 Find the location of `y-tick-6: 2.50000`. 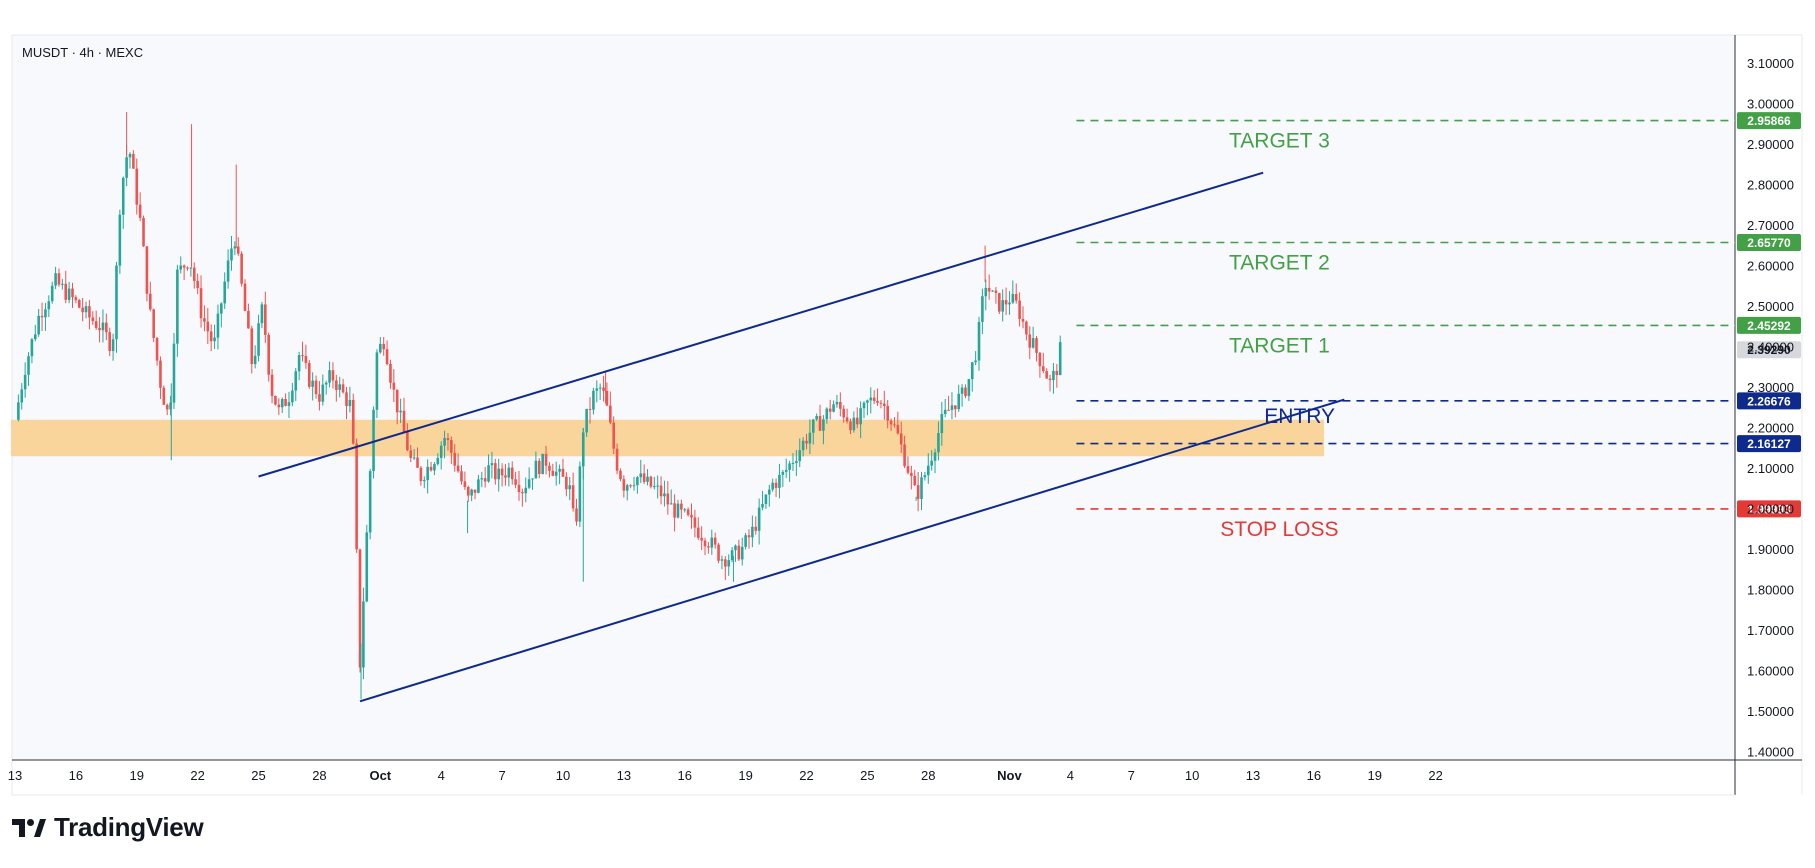

y-tick-6: 2.50000 is located at coordinates (1770, 306).